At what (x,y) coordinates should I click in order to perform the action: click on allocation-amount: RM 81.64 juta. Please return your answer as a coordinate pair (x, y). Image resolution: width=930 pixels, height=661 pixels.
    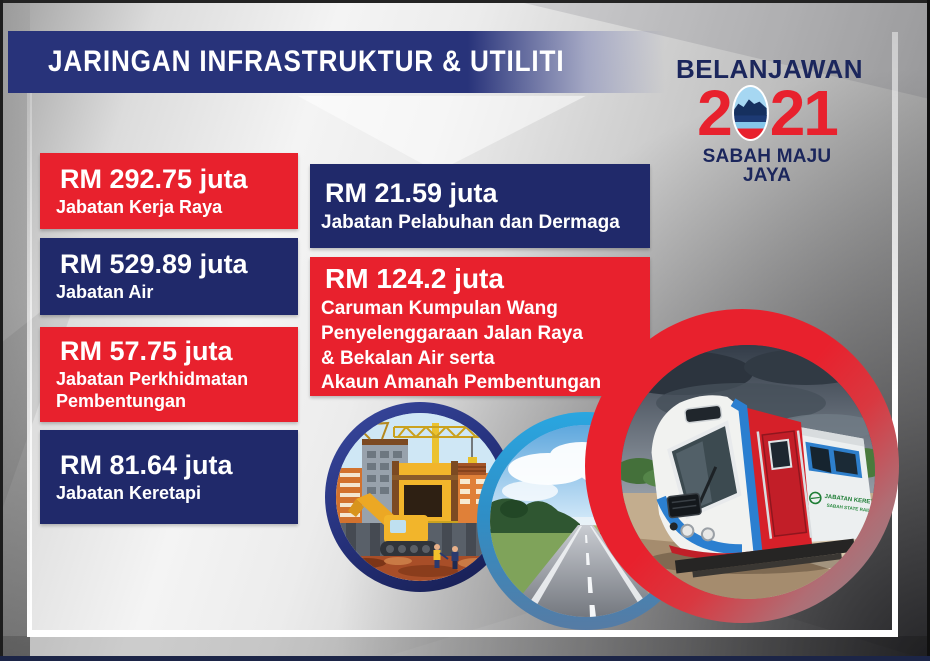
    Looking at the image, I should click on (146, 464).